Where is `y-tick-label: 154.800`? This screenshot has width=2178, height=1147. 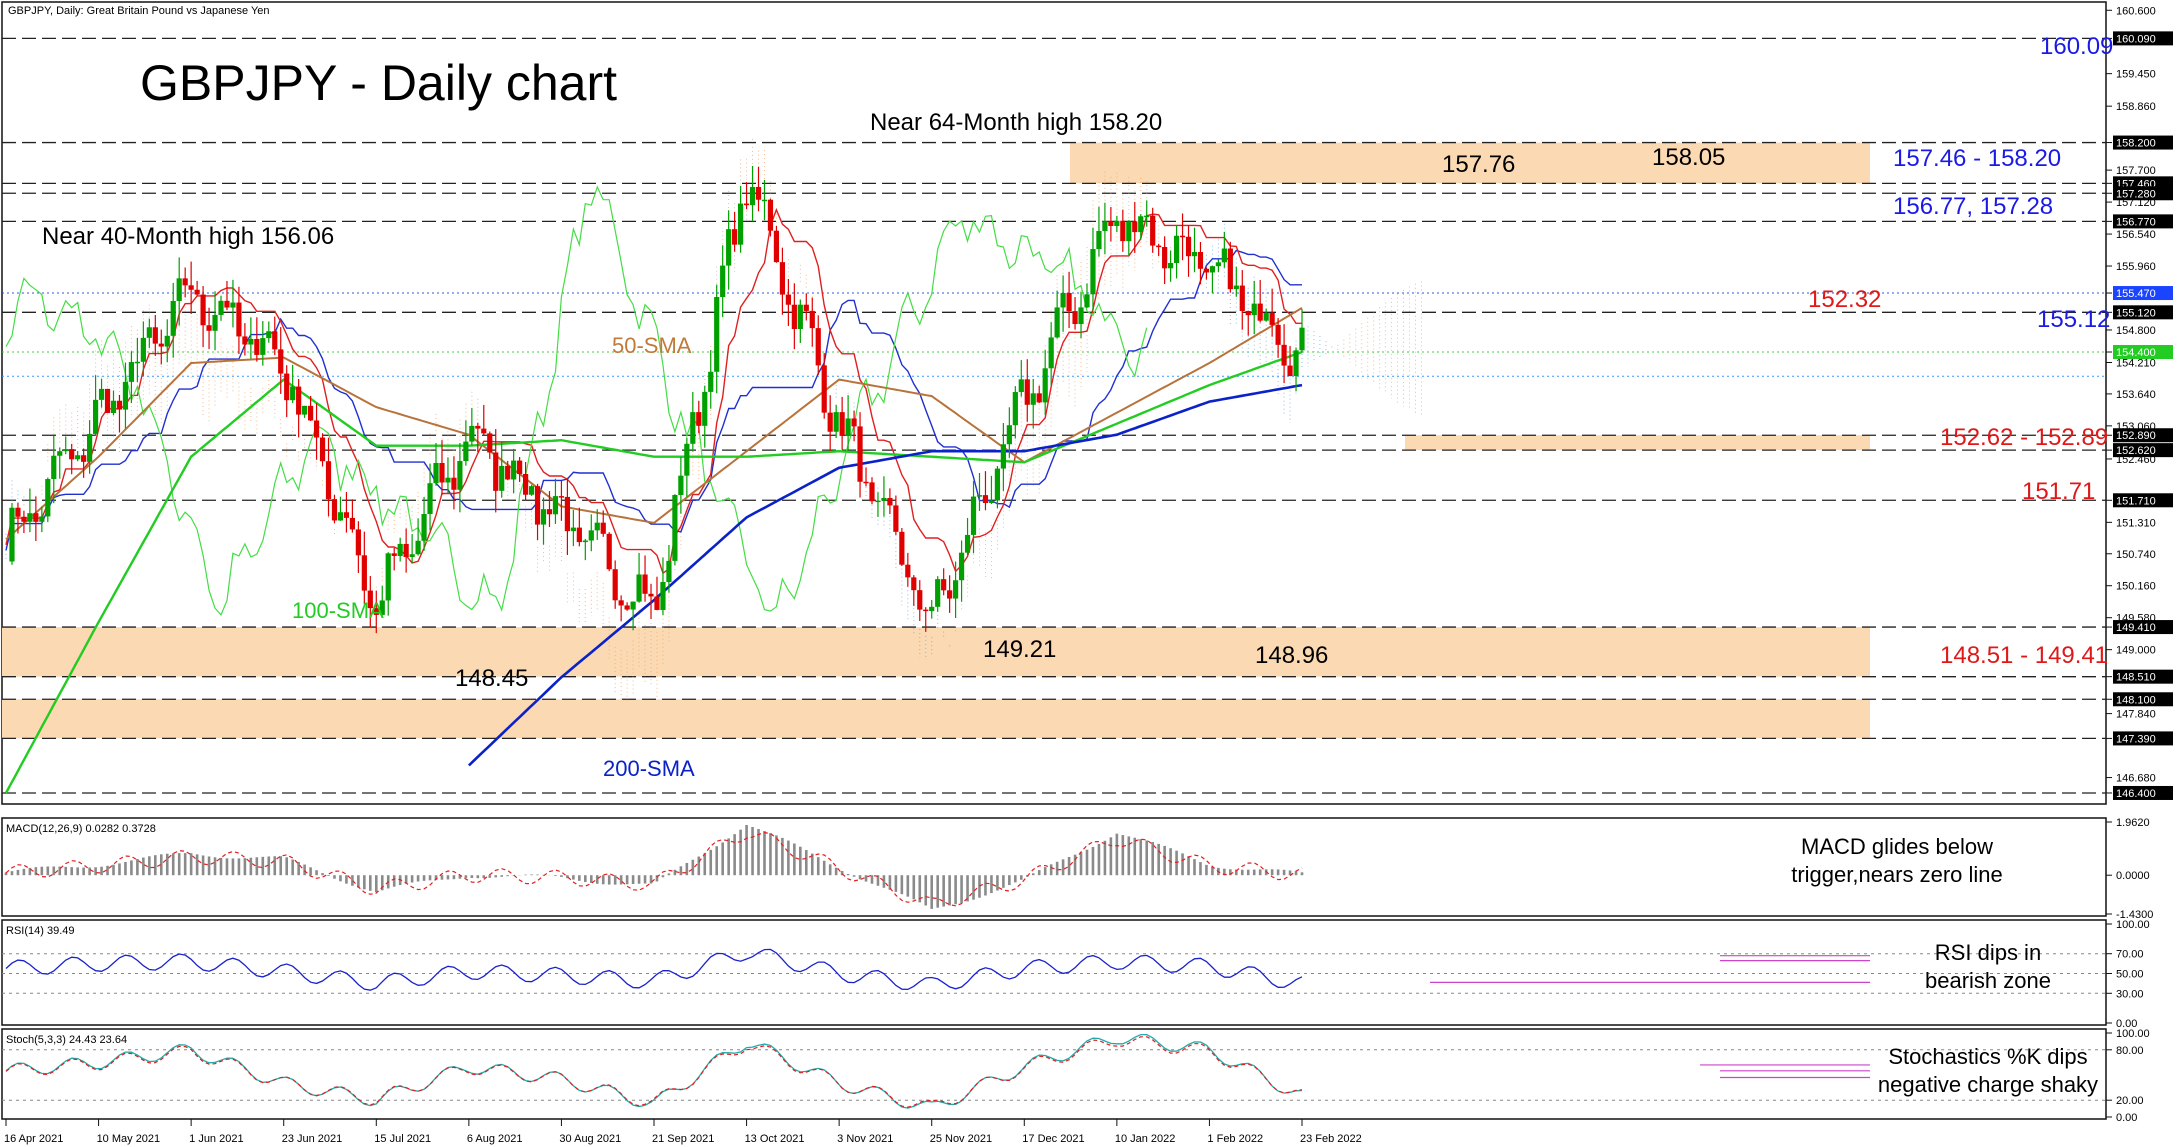
y-tick-label: 154.800 is located at coordinates (2136, 331).